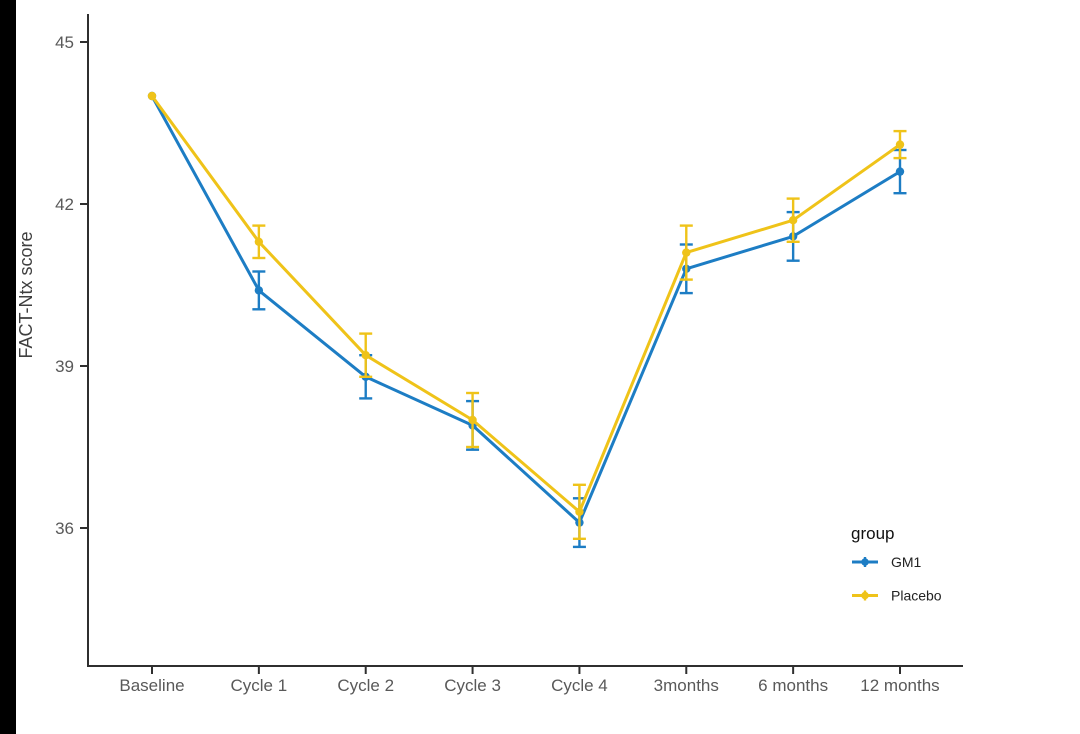 This screenshot has width=1080, height=734. Describe the element at coordinates (64, 42) in the screenshot. I see `y-tick-label: 45` at that location.